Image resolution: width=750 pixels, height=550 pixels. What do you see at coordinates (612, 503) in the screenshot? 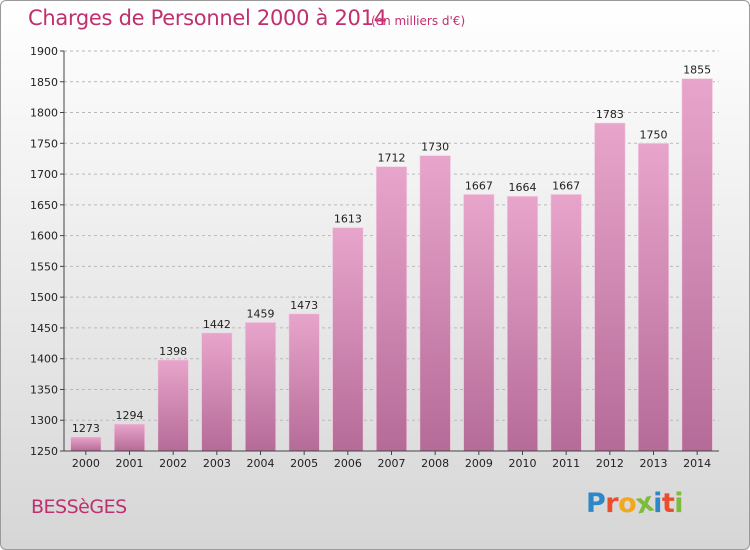
I see `logo-letter: r` at bounding box center [612, 503].